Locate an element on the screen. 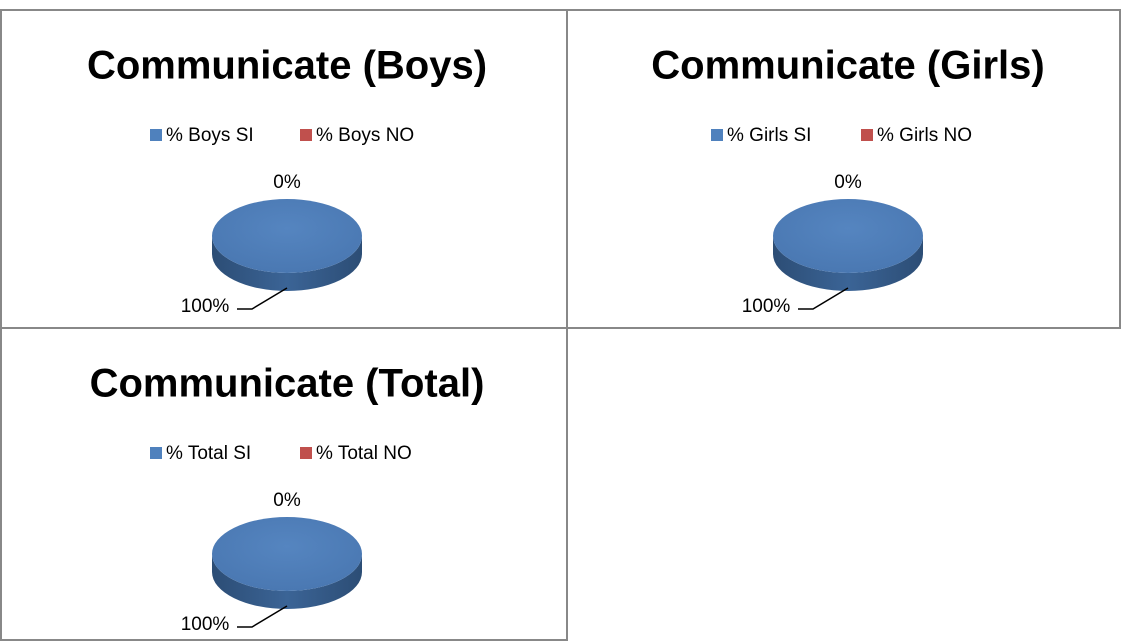 This screenshot has width=1121, height=641. legend-label: % Boys NO is located at coordinates (365, 135).